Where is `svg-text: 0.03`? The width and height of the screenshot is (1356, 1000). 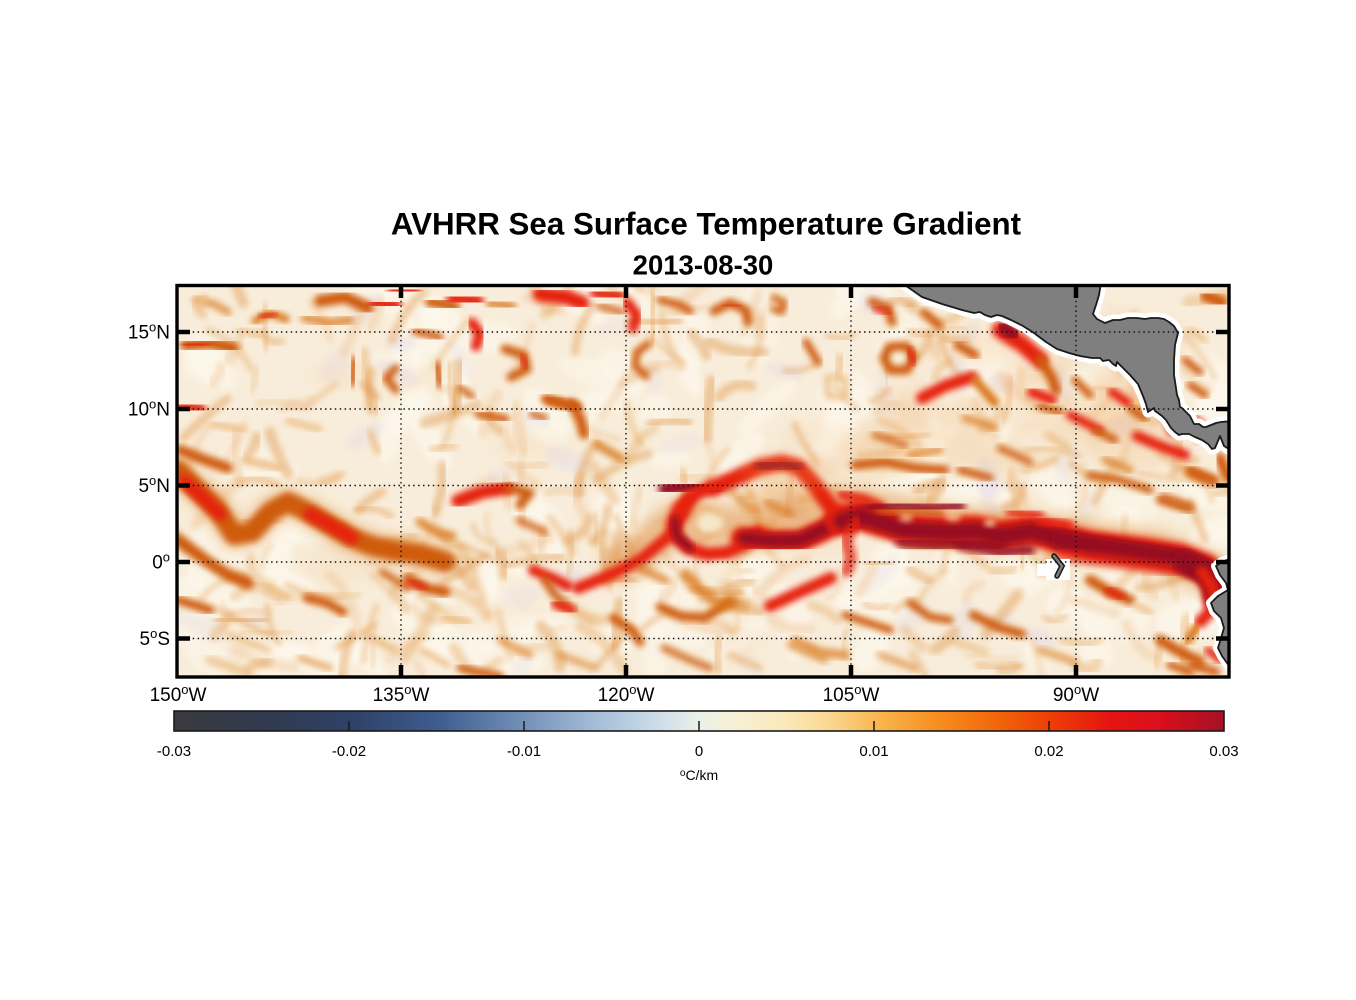
svg-text: 0.03 is located at coordinates (1223, 751).